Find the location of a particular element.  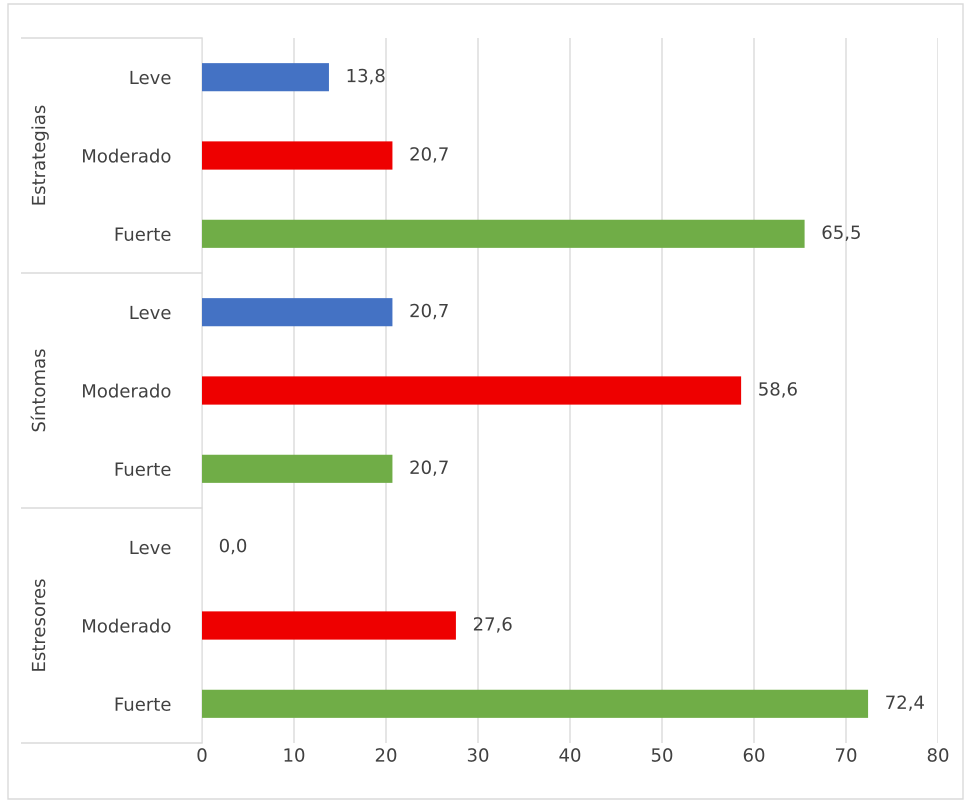

text: Estresores is located at coordinates (39, 625).